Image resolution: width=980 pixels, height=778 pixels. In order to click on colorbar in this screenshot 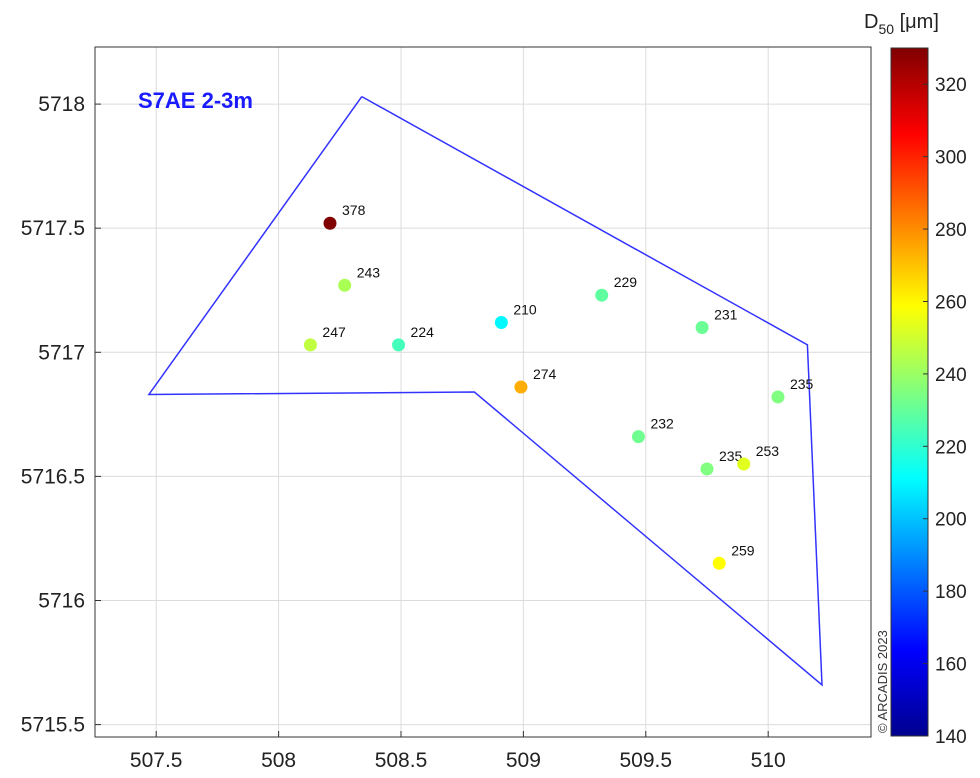, I will do `click(909, 392)`.